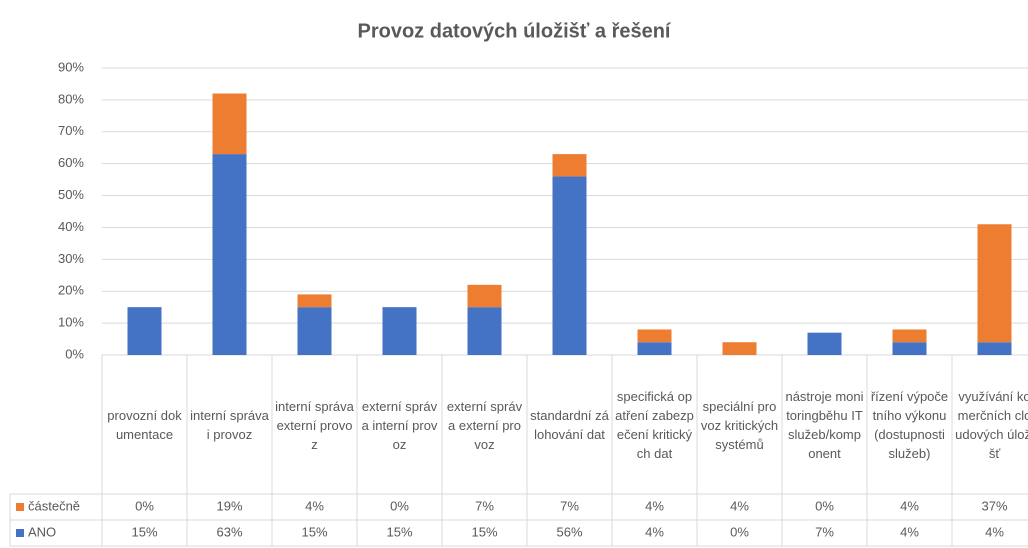 This screenshot has height=548, width=1028. Describe the element at coordinates (71, 66) in the screenshot. I see `y-tick-label: 90%` at that location.